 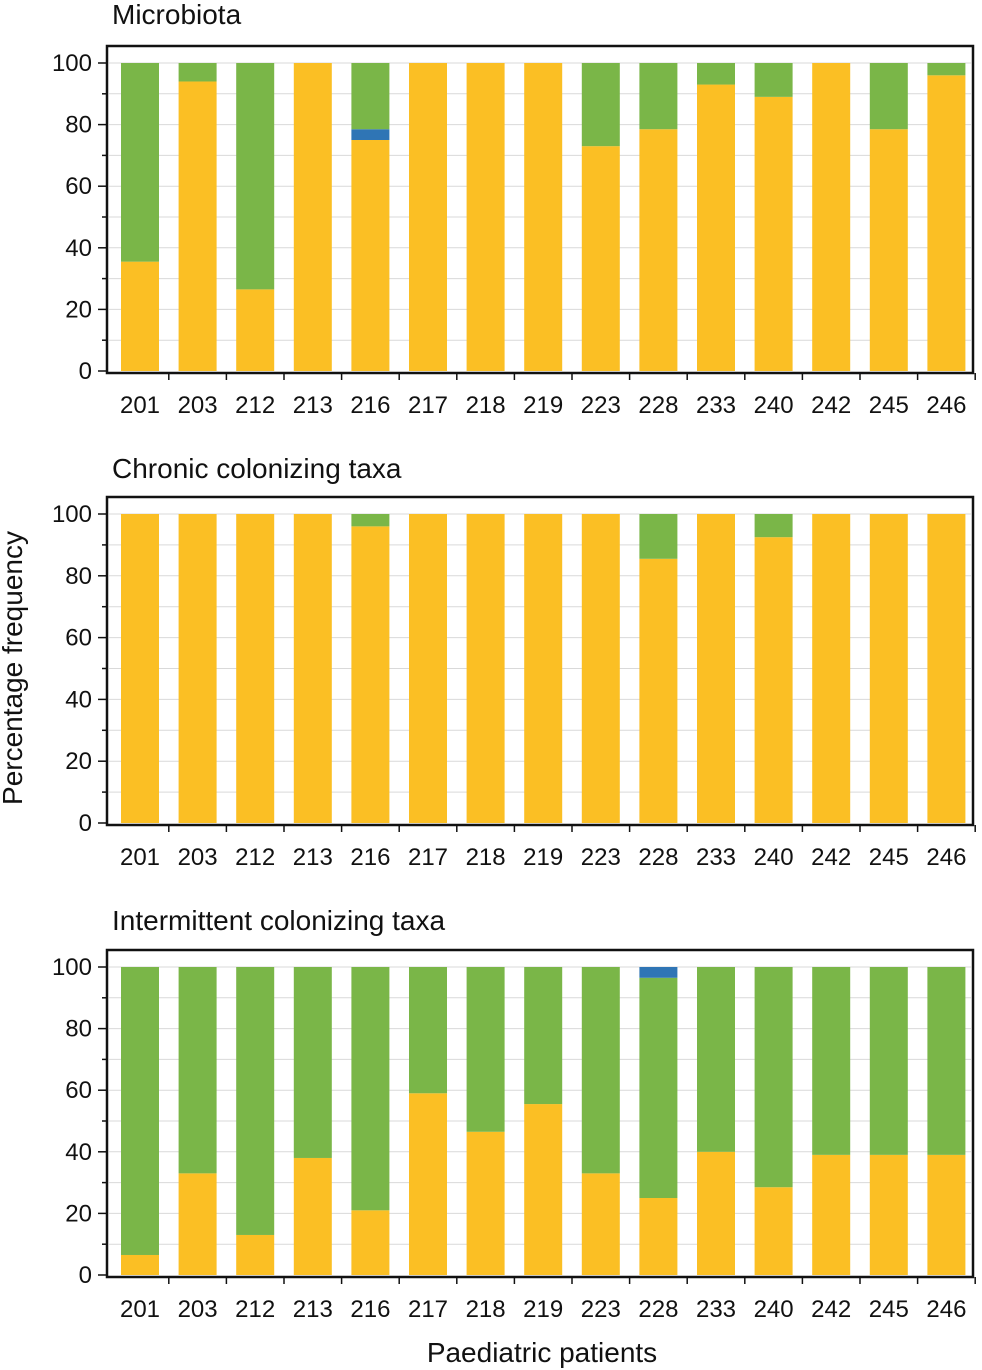 What do you see at coordinates (774, 857) in the screenshot?
I see `x-tick-label: 240` at bounding box center [774, 857].